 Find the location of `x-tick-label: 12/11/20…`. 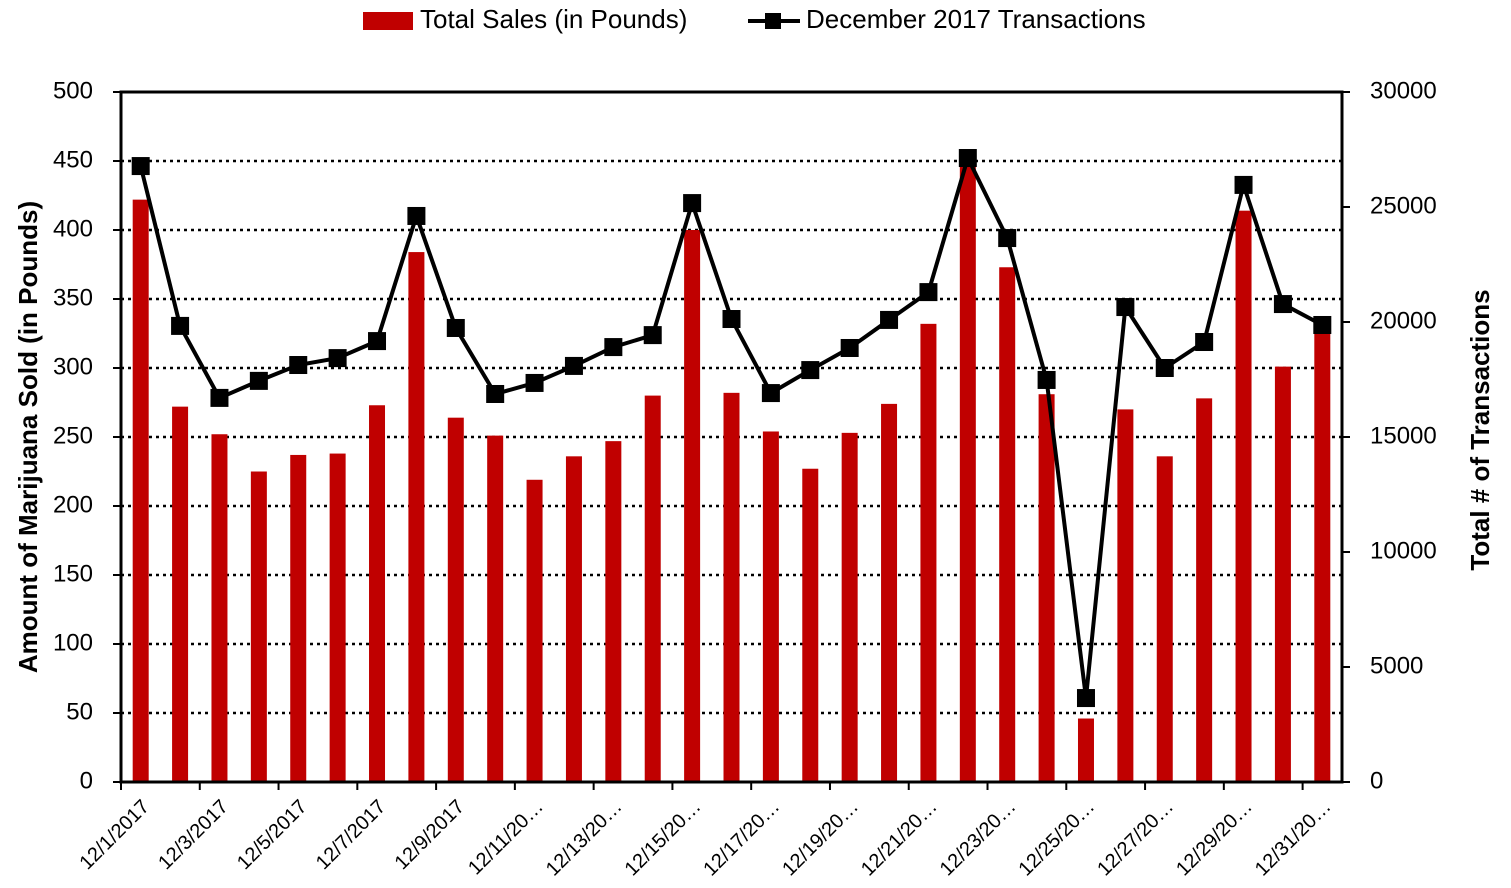

x-tick-label: 12/11/20… is located at coordinates (506, 838).